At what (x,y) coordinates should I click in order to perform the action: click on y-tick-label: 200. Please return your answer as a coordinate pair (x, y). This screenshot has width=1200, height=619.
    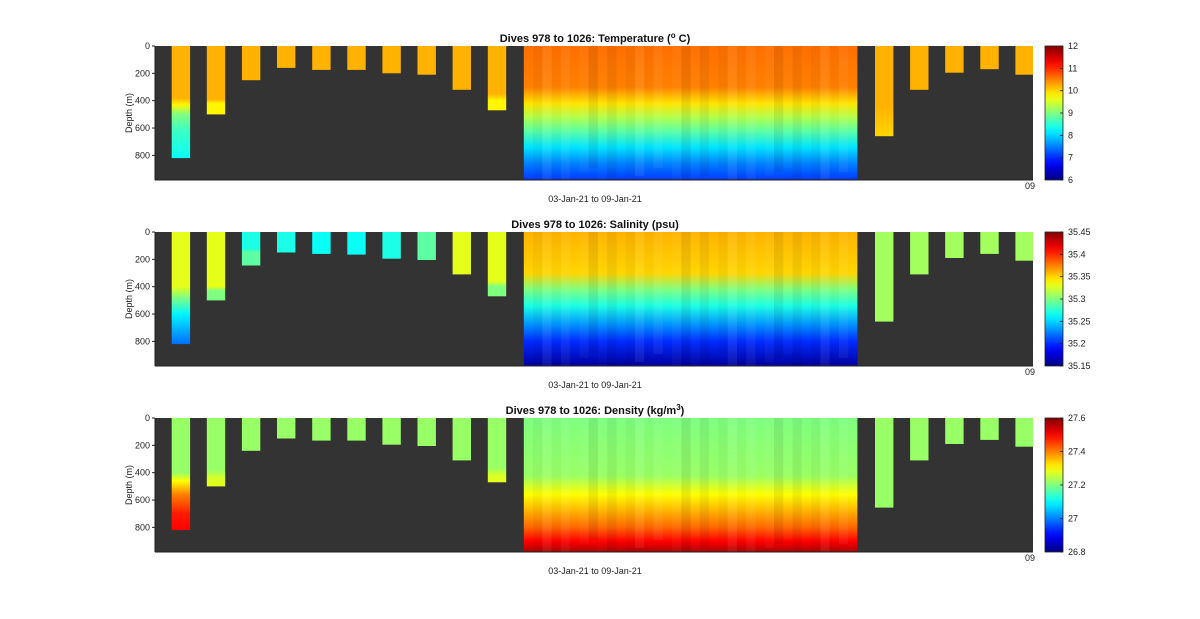
    Looking at the image, I should click on (142, 73).